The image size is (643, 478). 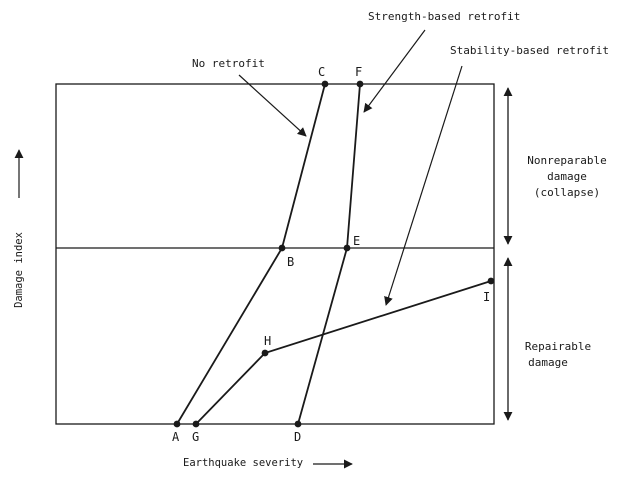 I want to click on no-retrofit-label: No retrofit, so click(x=228, y=63).